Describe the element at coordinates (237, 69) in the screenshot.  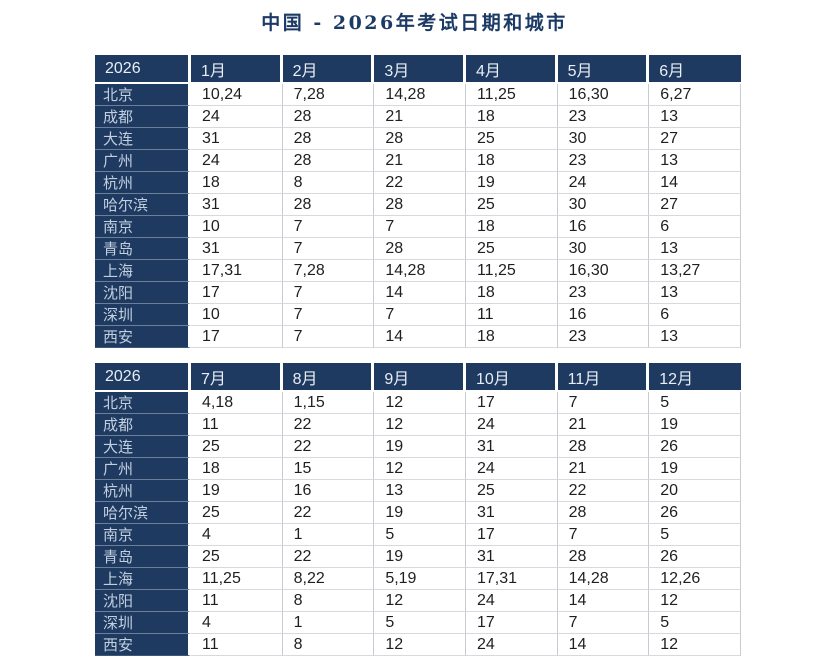
I see `month-header-cell: 1月` at that location.